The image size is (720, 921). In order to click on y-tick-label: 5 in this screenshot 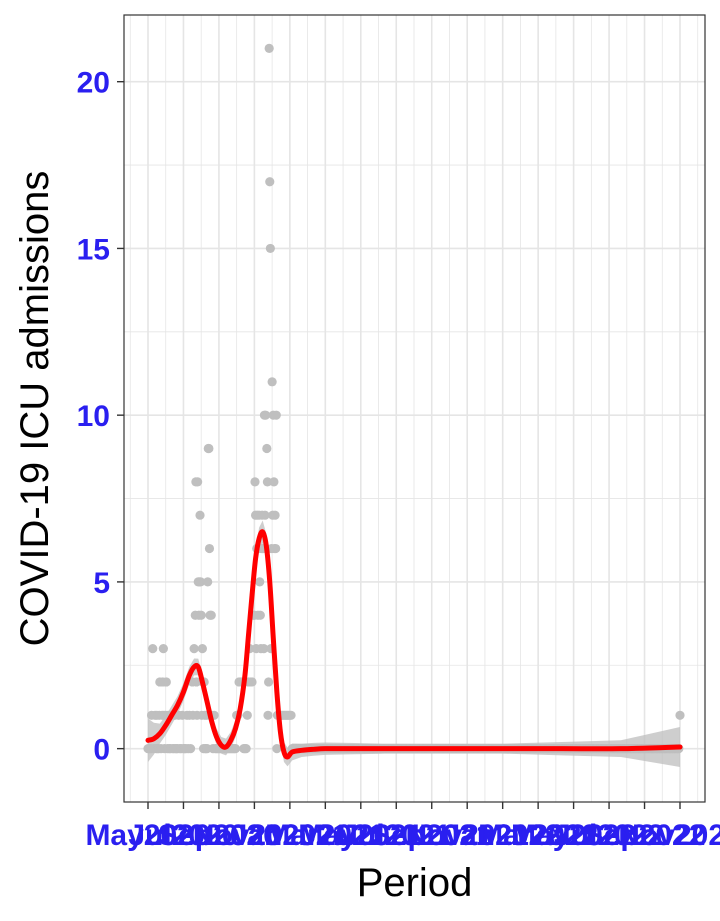, I will do `click(101, 583)`.